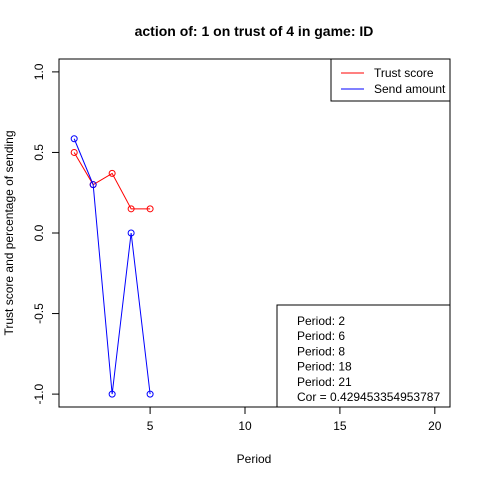  Describe the element at coordinates (39, 232) in the screenshot. I see `y-tick-label: 0.0` at that location.